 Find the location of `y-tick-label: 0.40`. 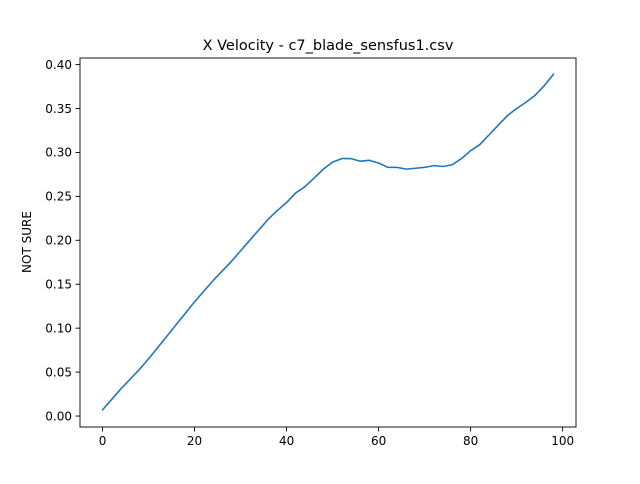

y-tick-label: 0.40 is located at coordinates (58, 65).